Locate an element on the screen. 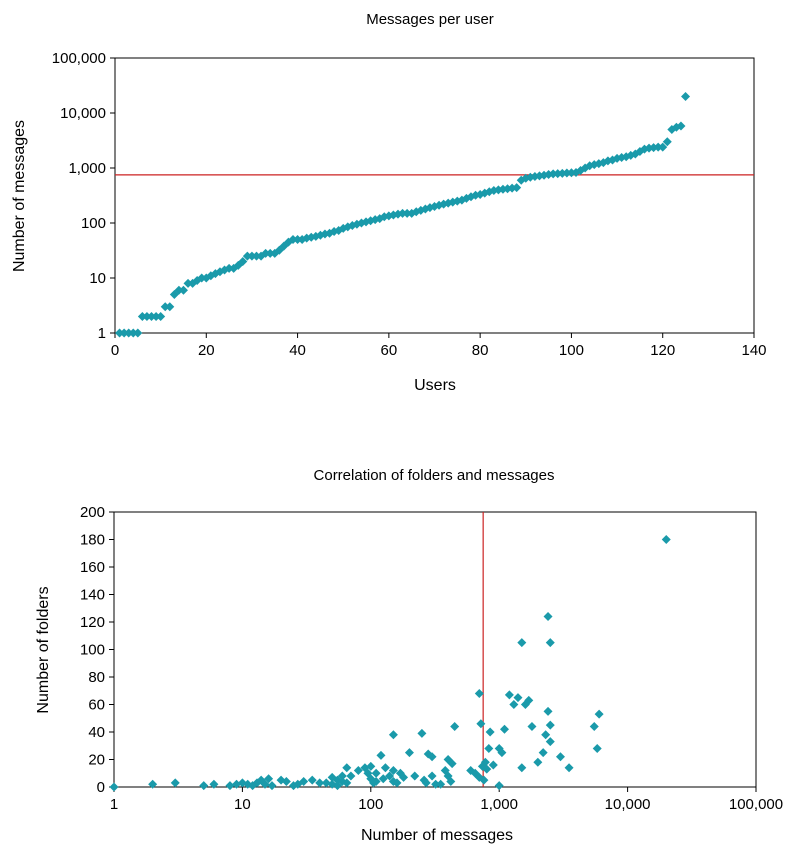  chart1-x-tick-label: 80 is located at coordinates (480, 350).